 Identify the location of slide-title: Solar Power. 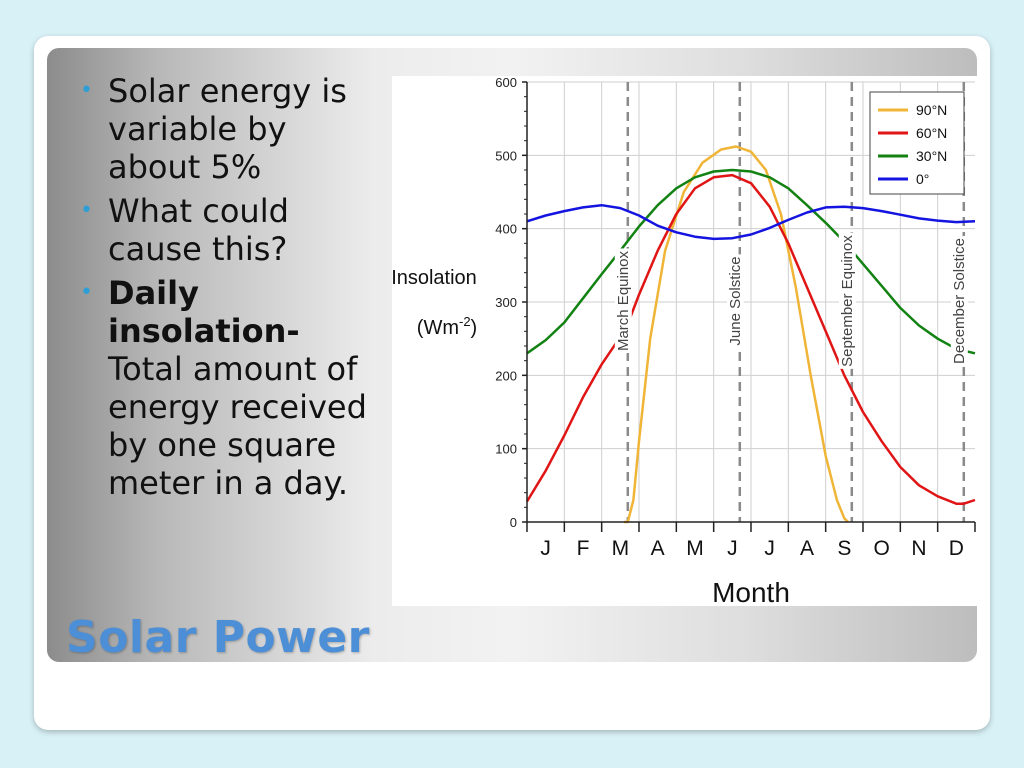
(218, 637).